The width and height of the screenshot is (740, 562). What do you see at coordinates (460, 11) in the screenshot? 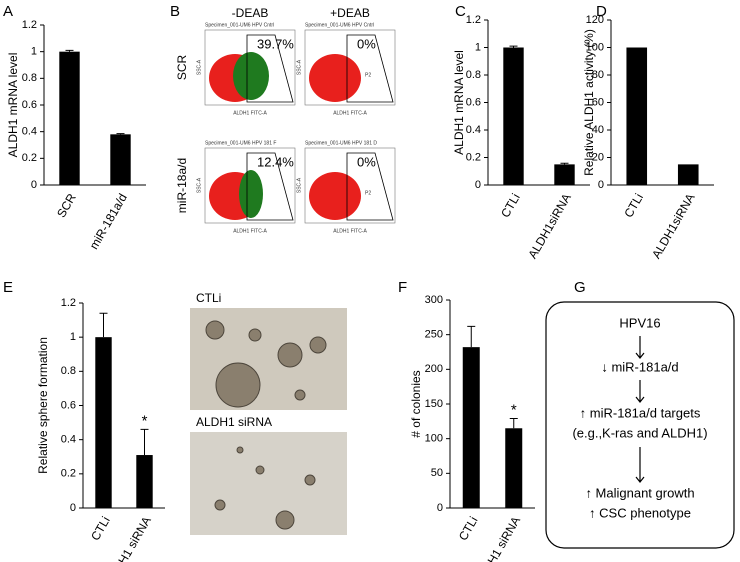
I see `panel-label: C` at bounding box center [460, 11].